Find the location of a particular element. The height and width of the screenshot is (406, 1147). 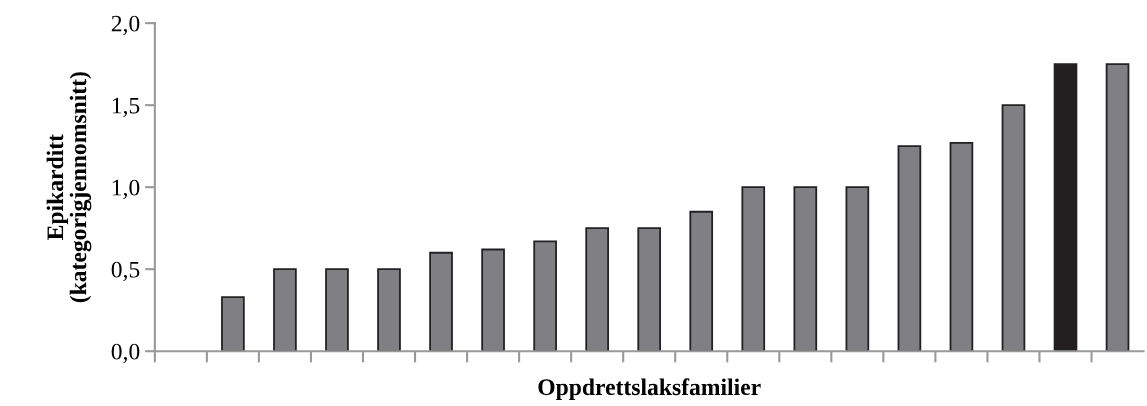

y-tick-label: 0,5 is located at coordinates (125, 271).